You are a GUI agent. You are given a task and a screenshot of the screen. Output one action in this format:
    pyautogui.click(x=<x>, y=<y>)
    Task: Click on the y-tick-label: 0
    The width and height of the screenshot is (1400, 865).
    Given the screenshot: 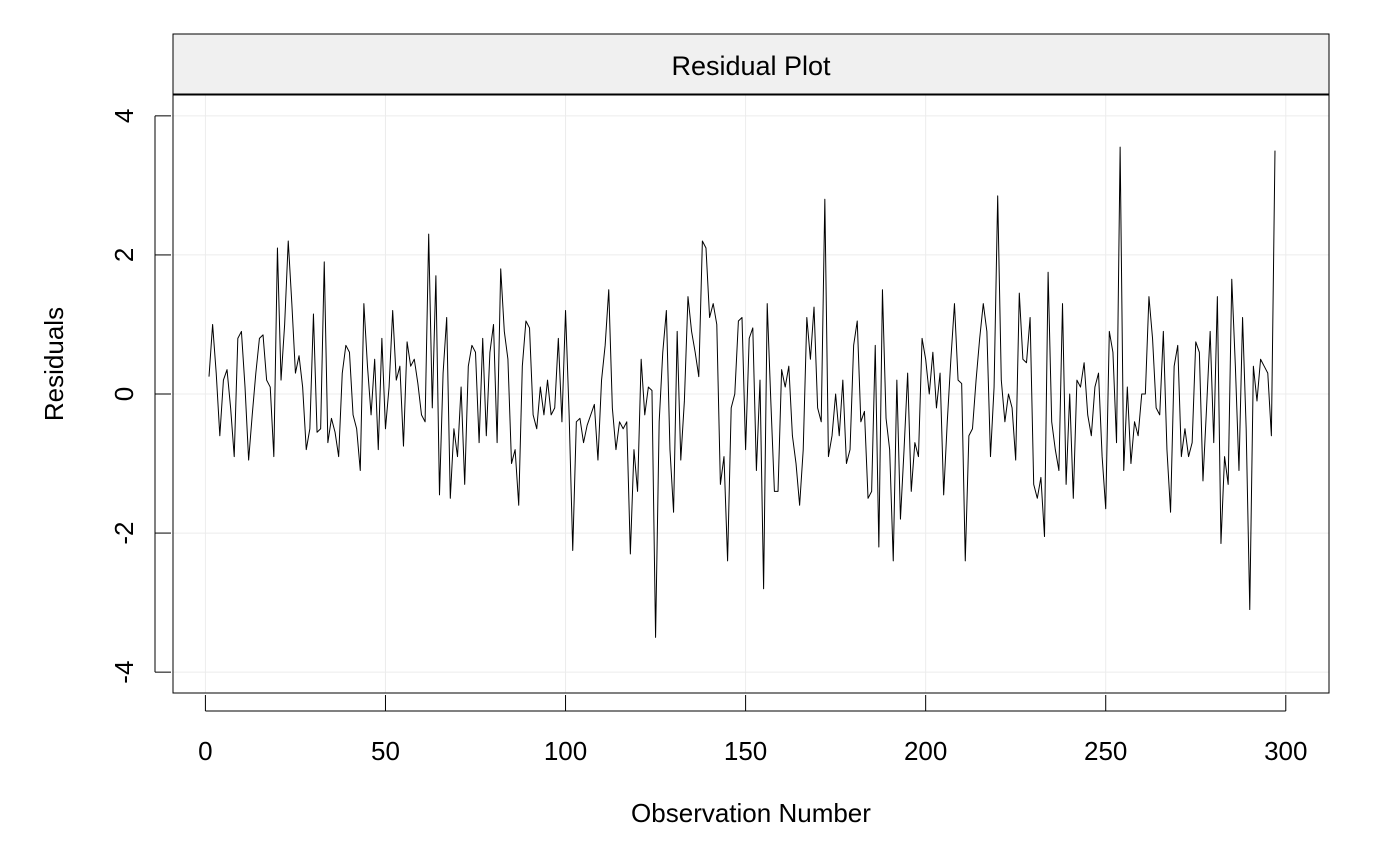 What is the action you would take?
    pyautogui.click(x=124, y=394)
    